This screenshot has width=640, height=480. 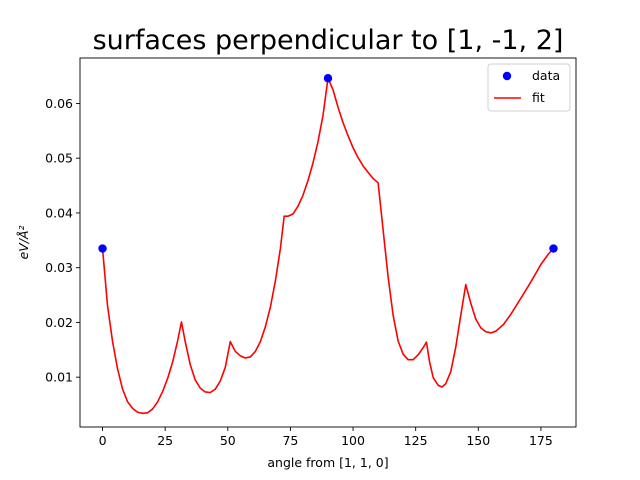 What do you see at coordinates (478, 440) in the screenshot?
I see `x-tick-label: 150` at bounding box center [478, 440].